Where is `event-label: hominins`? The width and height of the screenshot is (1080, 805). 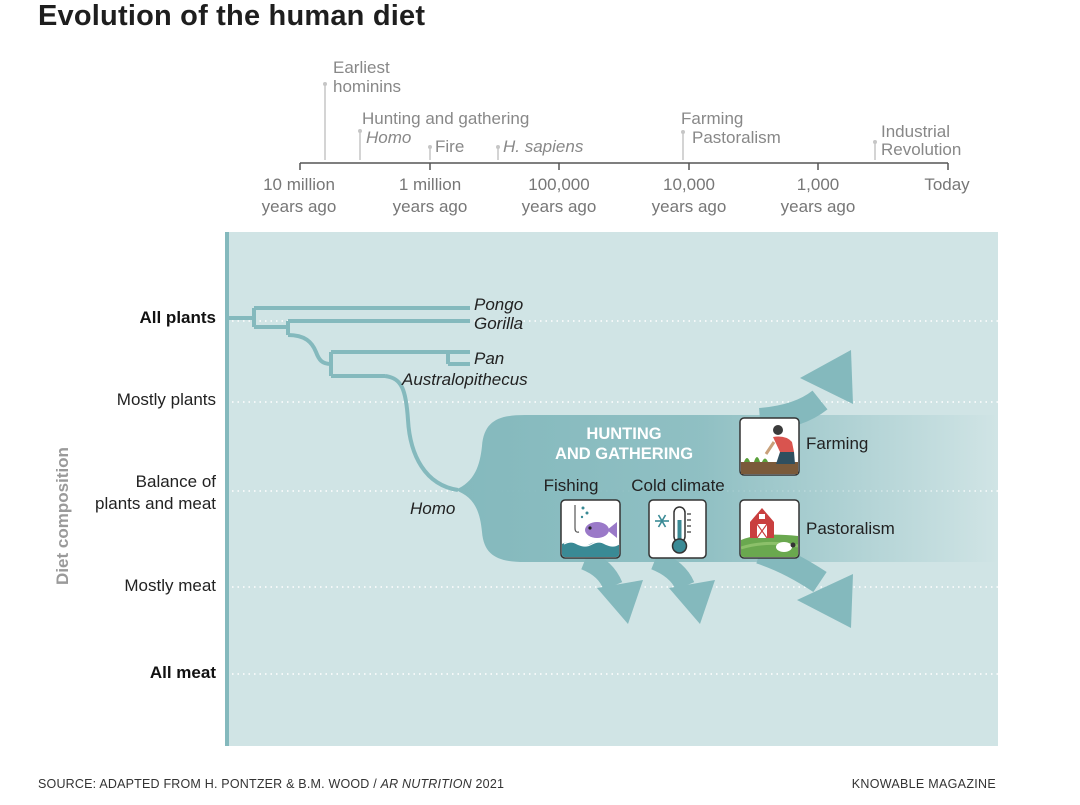
event-label: hominins is located at coordinates (367, 86).